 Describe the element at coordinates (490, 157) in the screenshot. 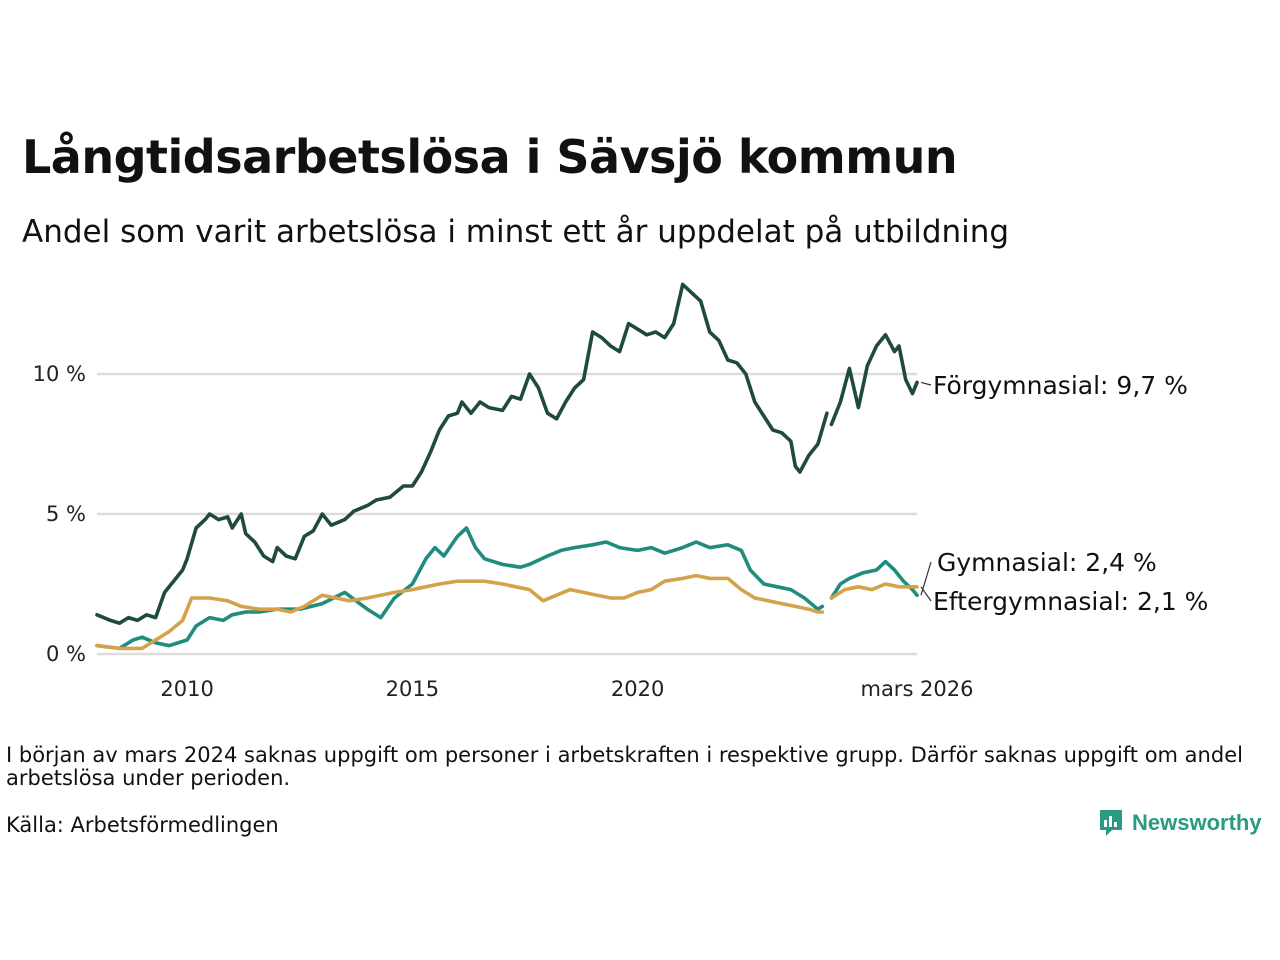

I see `chart-title: Långtidsarbetslösa i Sävsjö kommun` at that location.